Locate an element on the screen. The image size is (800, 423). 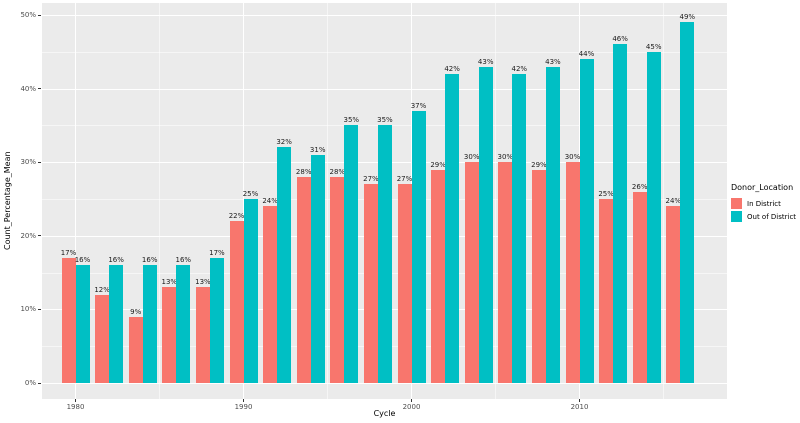
x-tick-label: 1990 is located at coordinates (243, 407).